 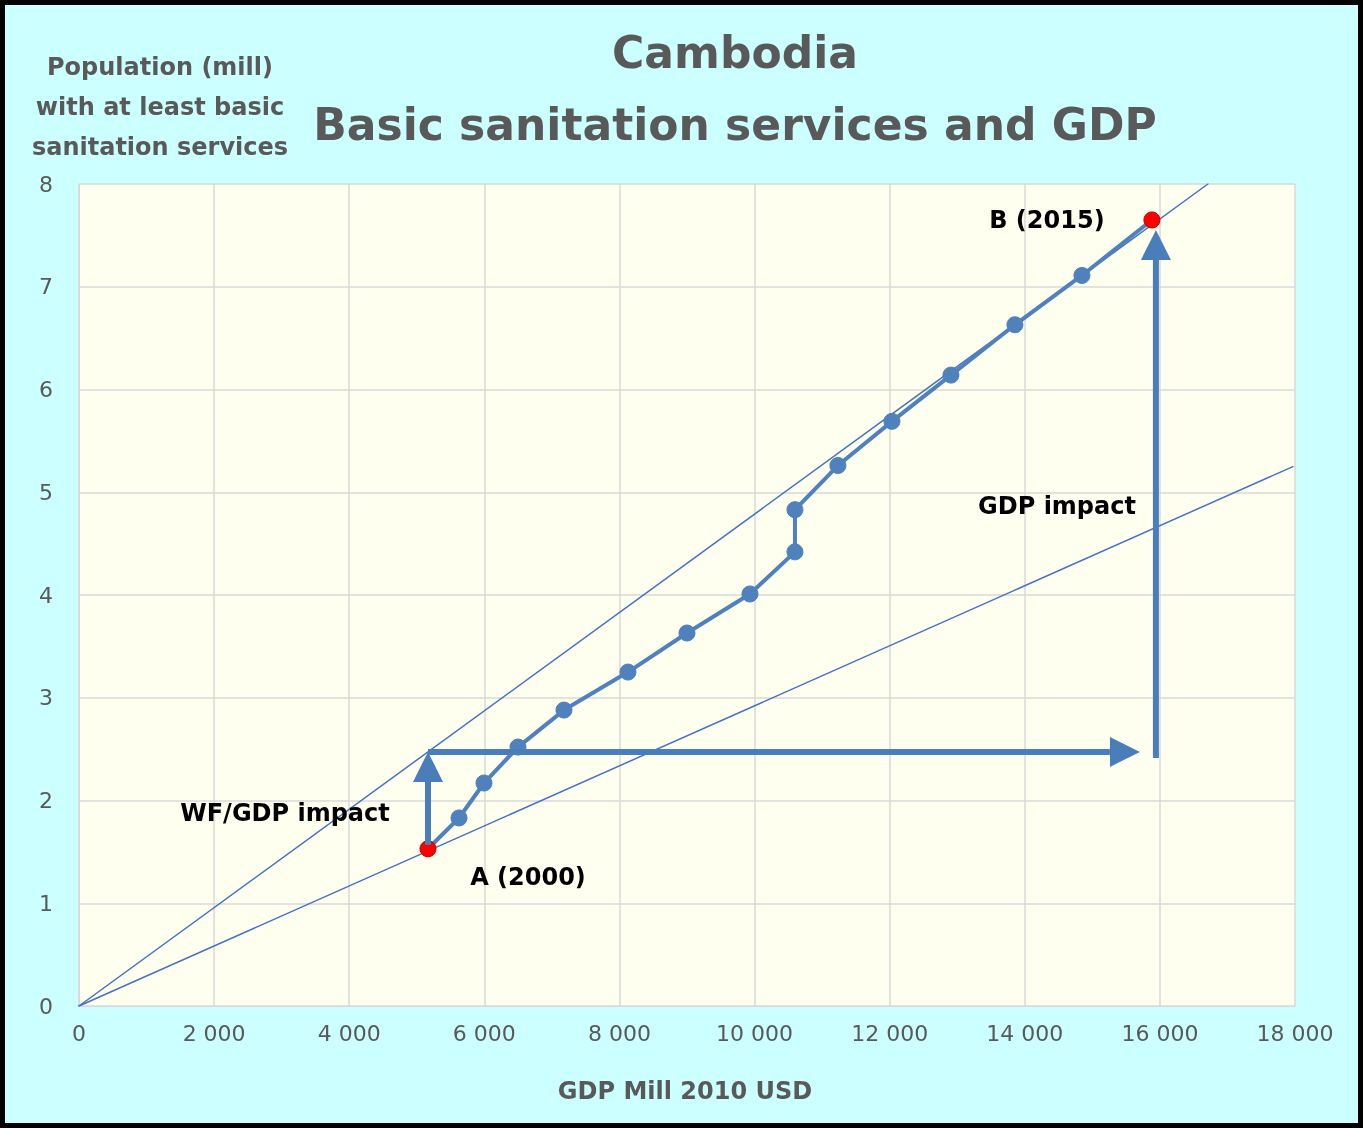 What do you see at coordinates (46, 800) in the screenshot?
I see `y-tick-label: 2` at bounding box center [46, 800].